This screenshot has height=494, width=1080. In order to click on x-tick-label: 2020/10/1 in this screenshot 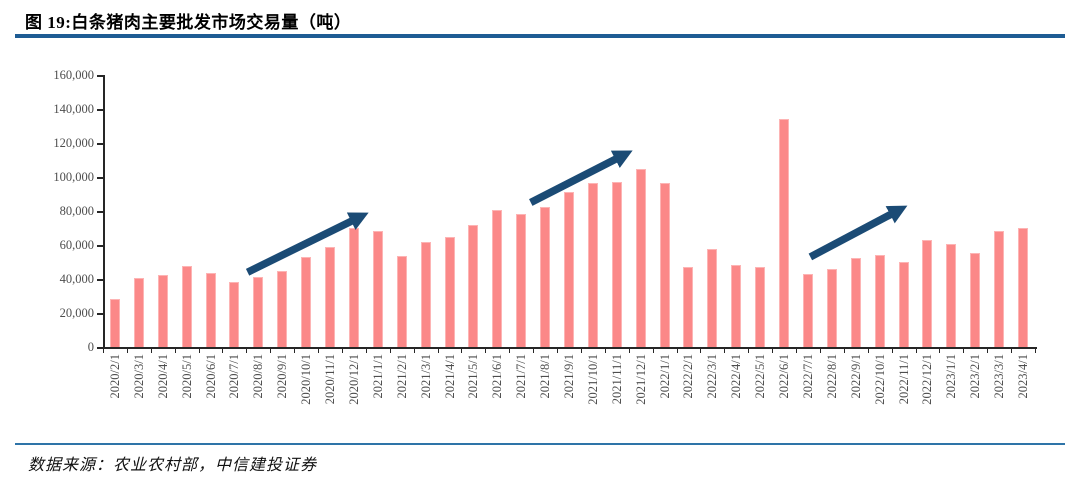, I will do `click(306, 379)`.